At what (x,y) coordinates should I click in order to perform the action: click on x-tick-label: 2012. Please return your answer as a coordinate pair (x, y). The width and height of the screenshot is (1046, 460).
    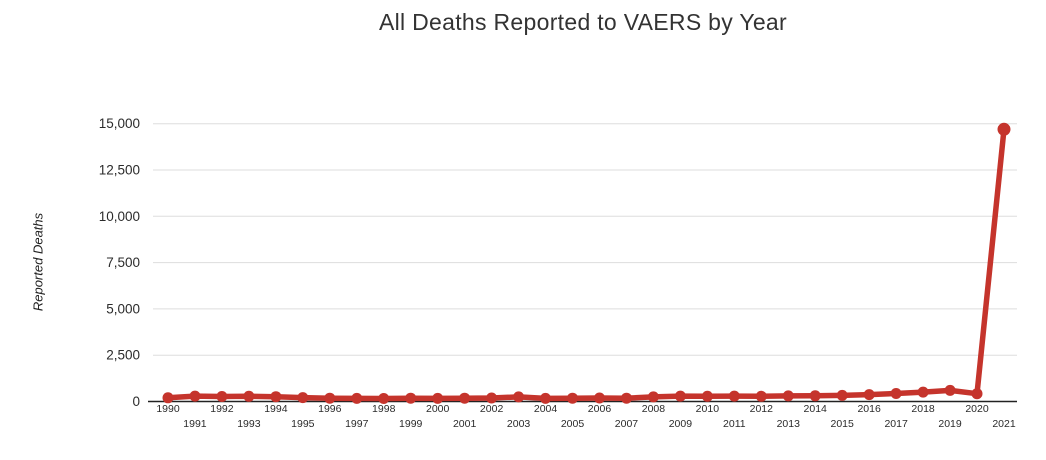
    Looking at the image, I should click on (762, 409).